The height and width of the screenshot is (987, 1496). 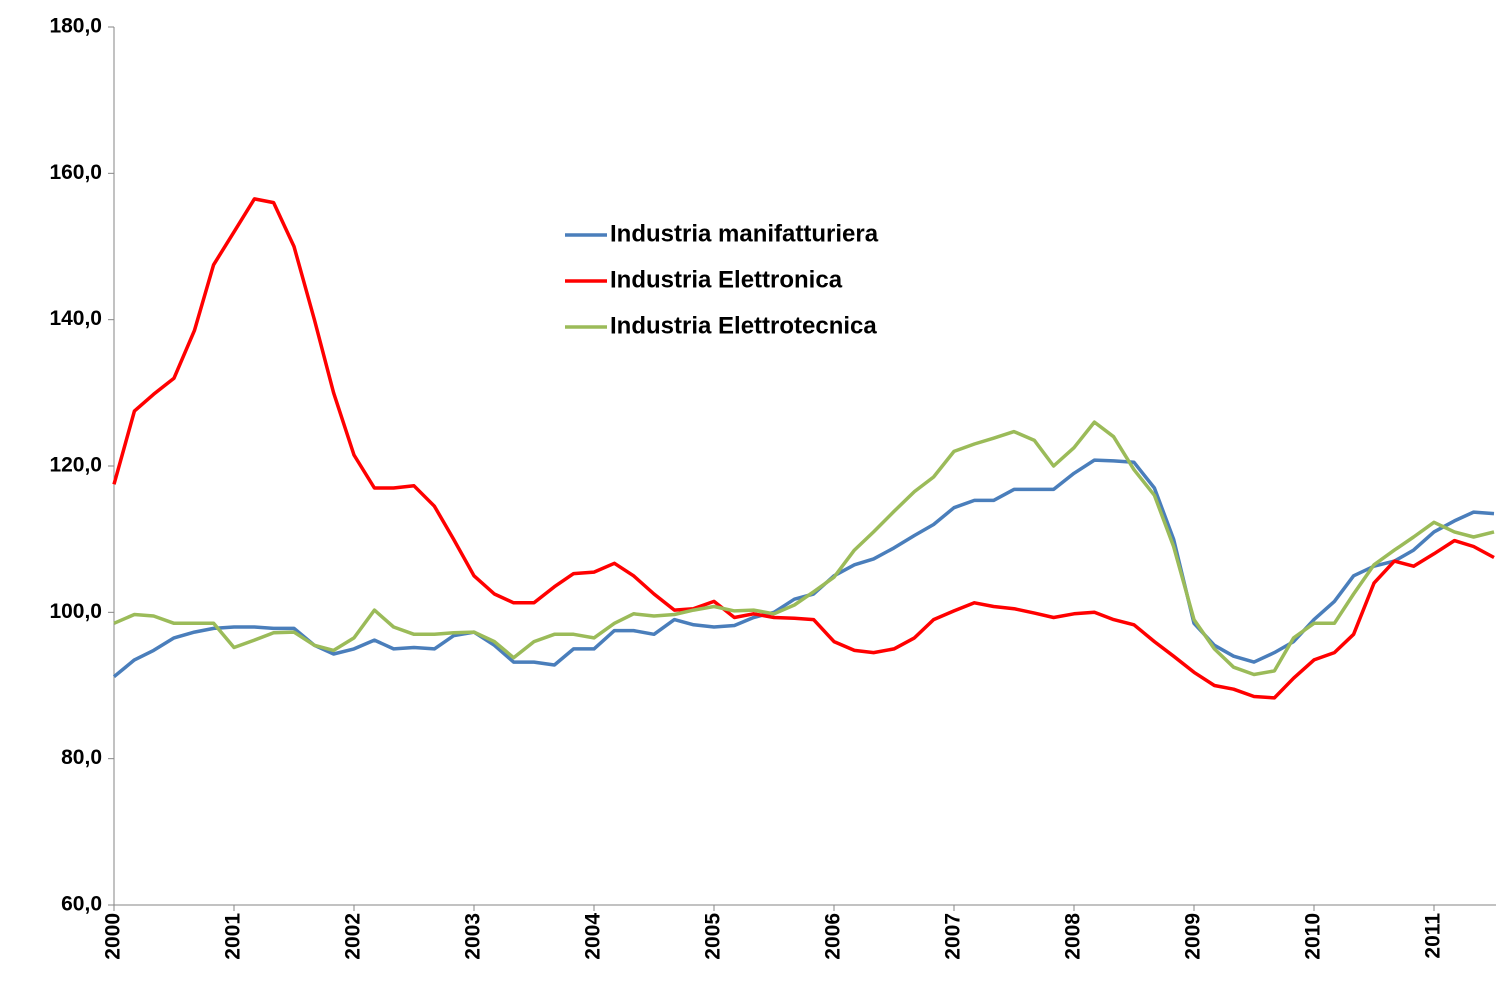 I want to click on y-tick-label: 120,0, so click(x=75, y=465).